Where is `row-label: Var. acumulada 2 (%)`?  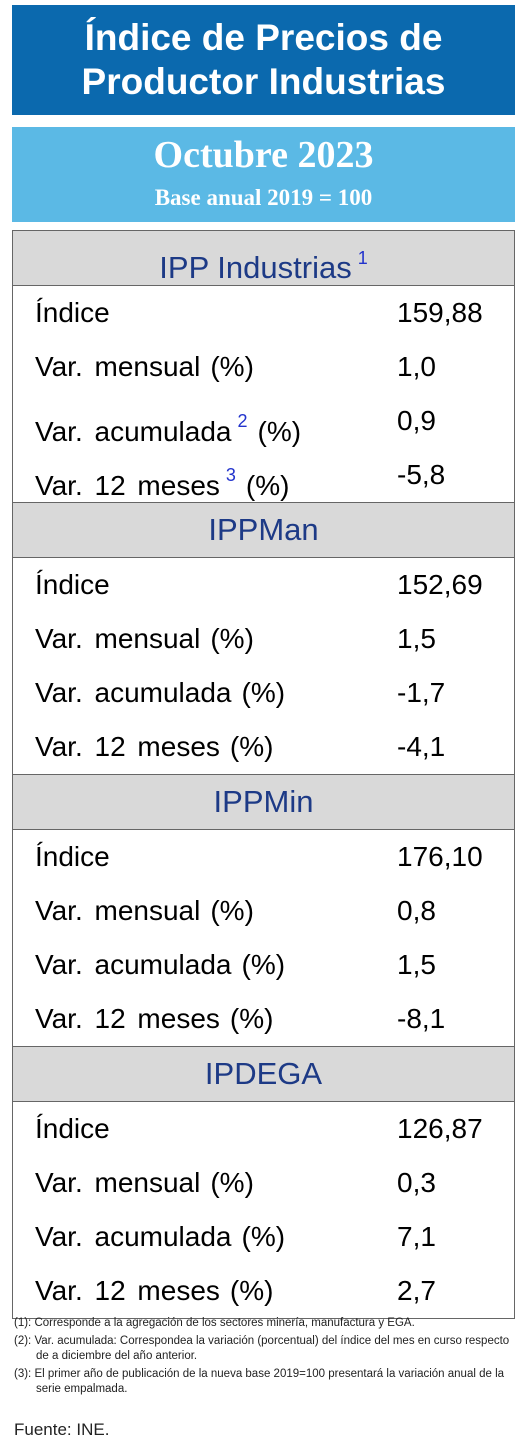 row-label: Var. acumulada 2 (%) is located at coordinates (168, 426).